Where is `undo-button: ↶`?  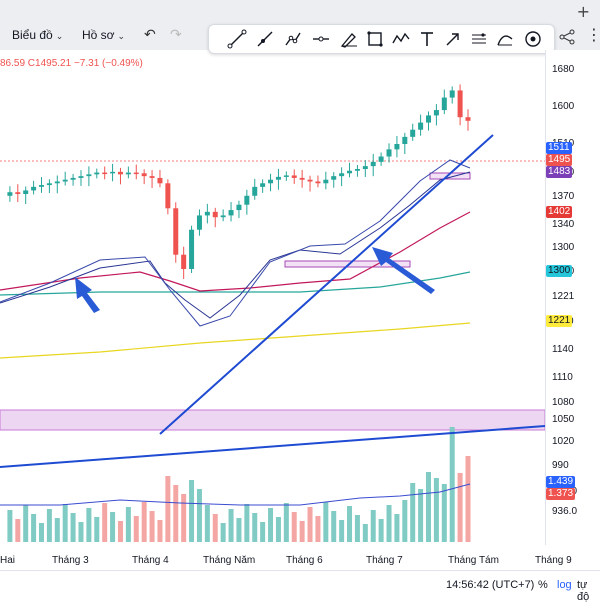
undo-button: ↶ is located at coordinates (150, 35).